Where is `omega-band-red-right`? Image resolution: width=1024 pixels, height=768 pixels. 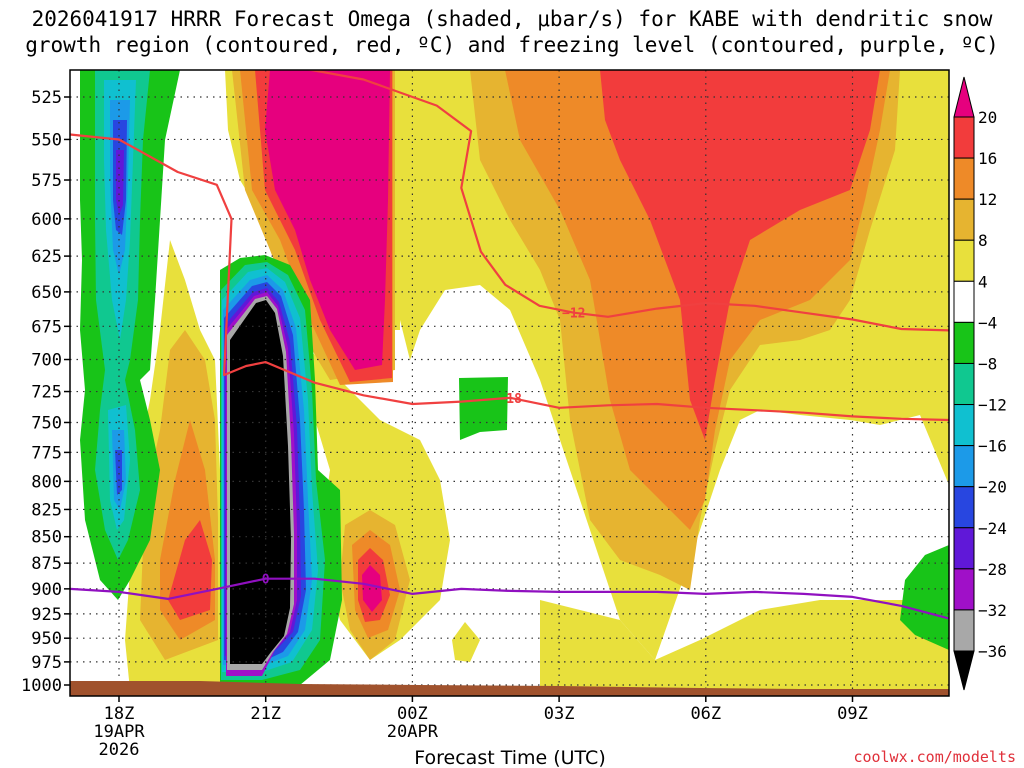
omega-band-red-right is located at coordinates (740, 255).